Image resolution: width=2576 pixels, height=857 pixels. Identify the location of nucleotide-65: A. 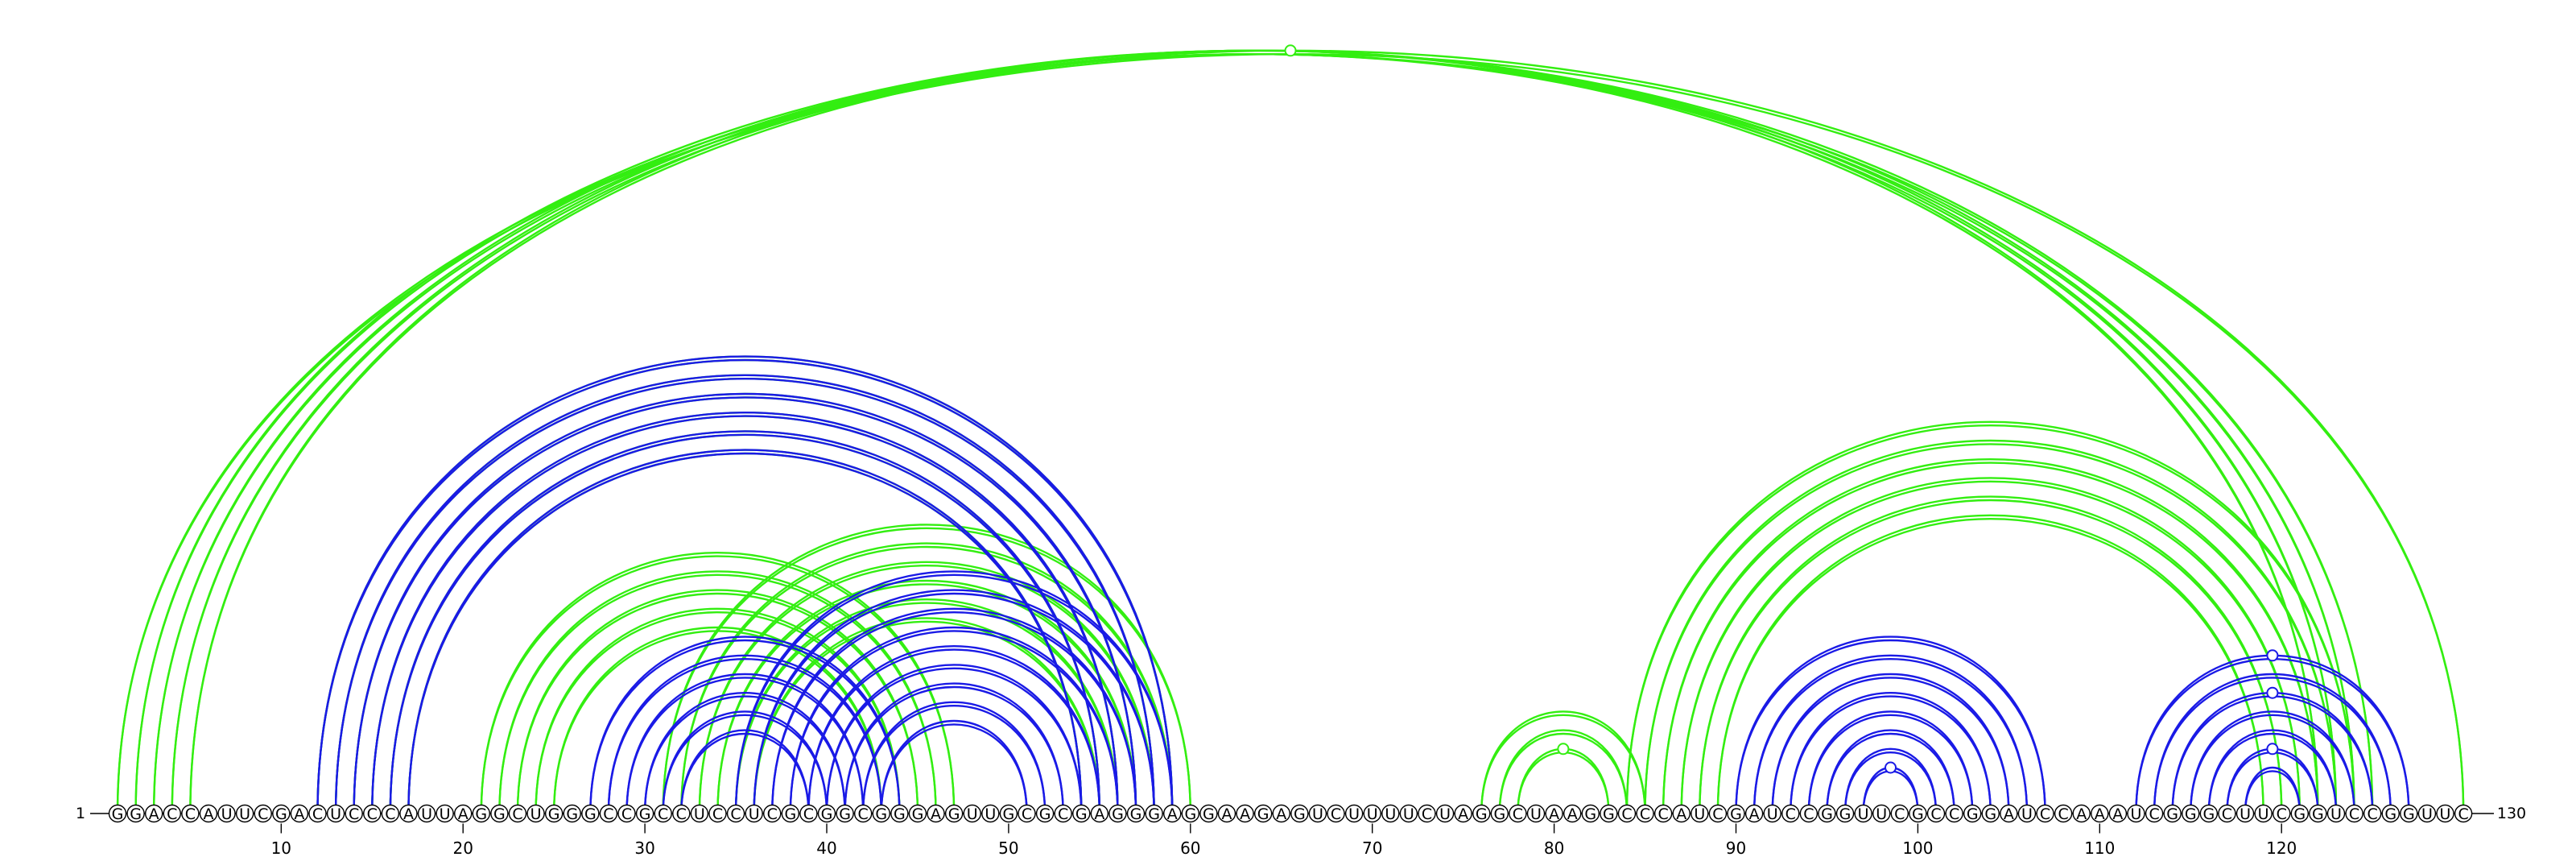
(1281, 813).